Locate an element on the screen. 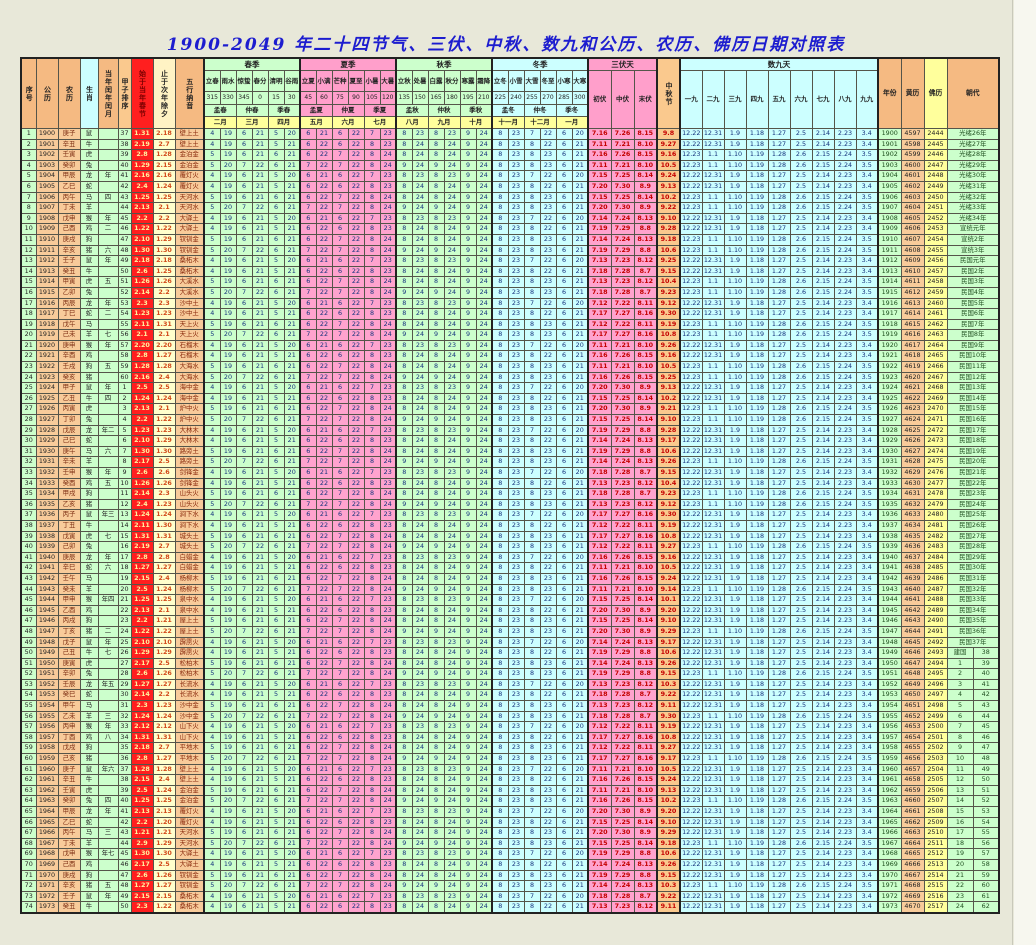 The height and width of the screenshot is (945, 1036). cell-term-5: 21 is located at coordinates (292, 165).